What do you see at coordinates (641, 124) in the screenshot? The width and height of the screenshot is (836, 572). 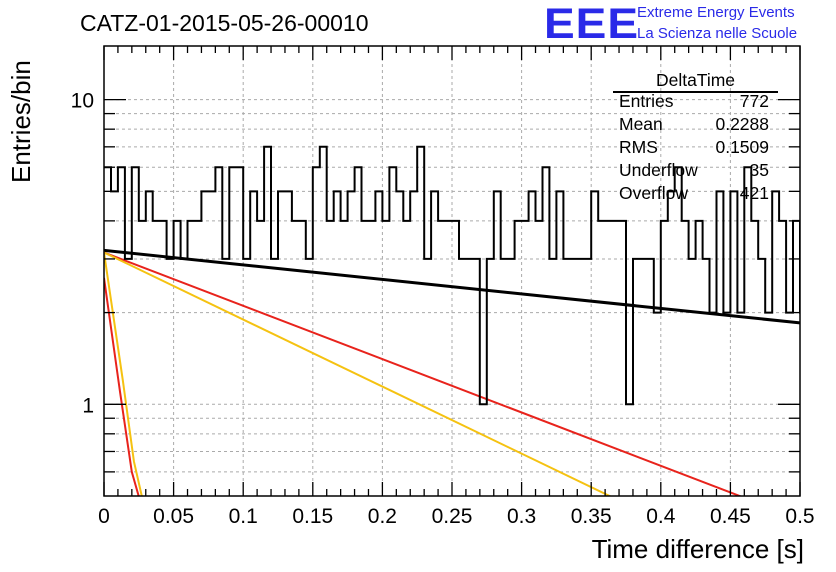 I see `stat-name: Mean` at bounding box center [641, 124].